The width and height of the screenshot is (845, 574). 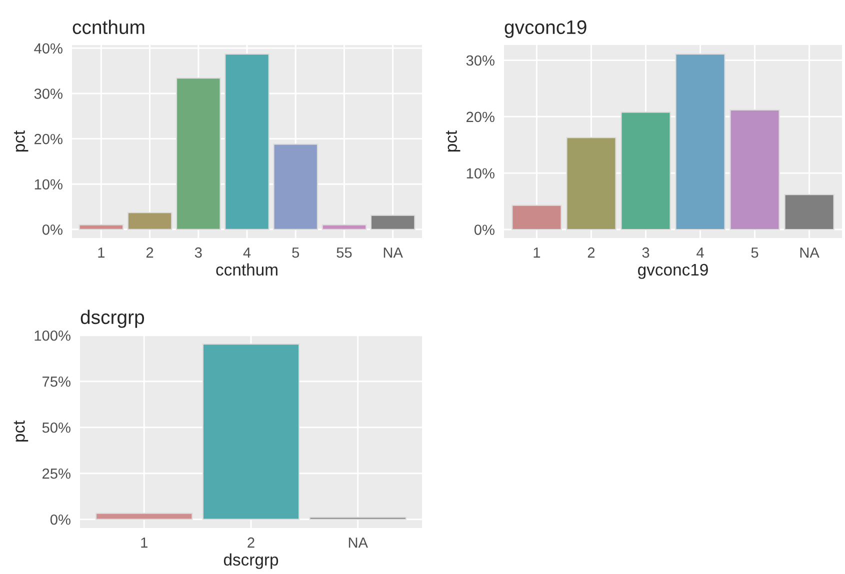 What do you see at coordinates (56, 381) in the screenshot?
I see `y-tick-label: 75%` at bounding box center [56, 381].